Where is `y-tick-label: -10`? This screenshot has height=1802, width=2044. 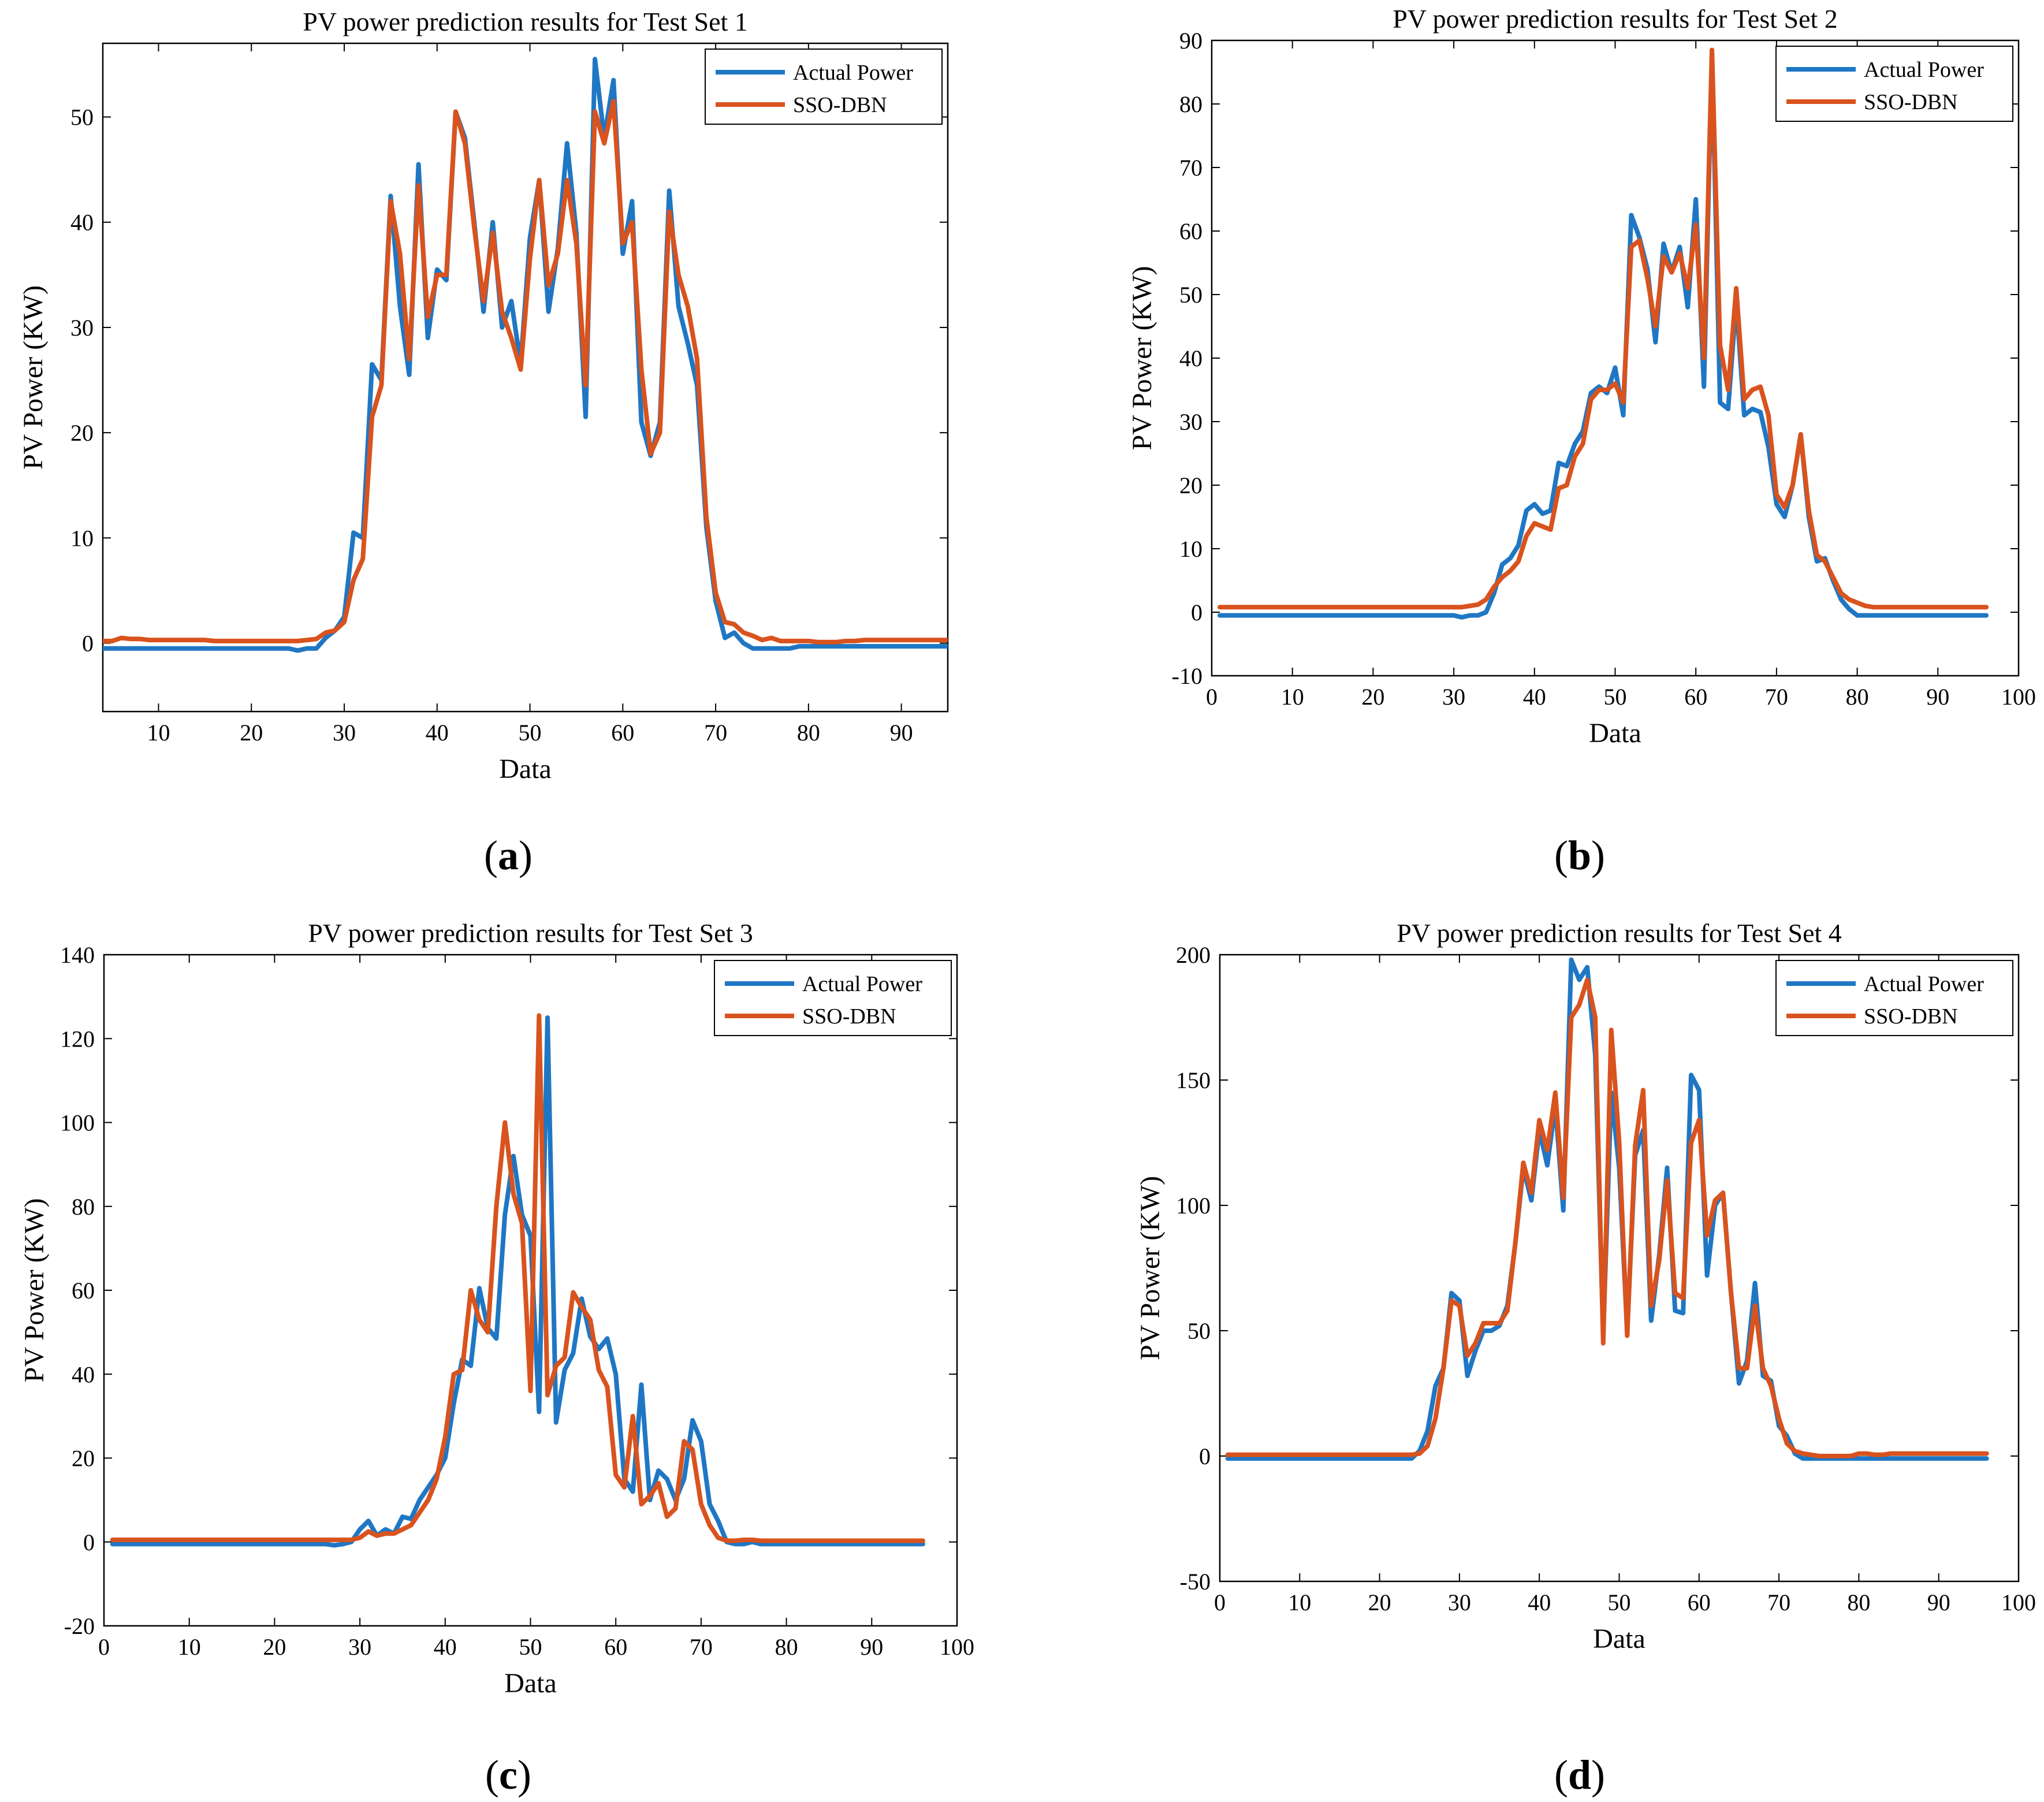
y-tick-label: -10 is located at coordinates (1187, 676).